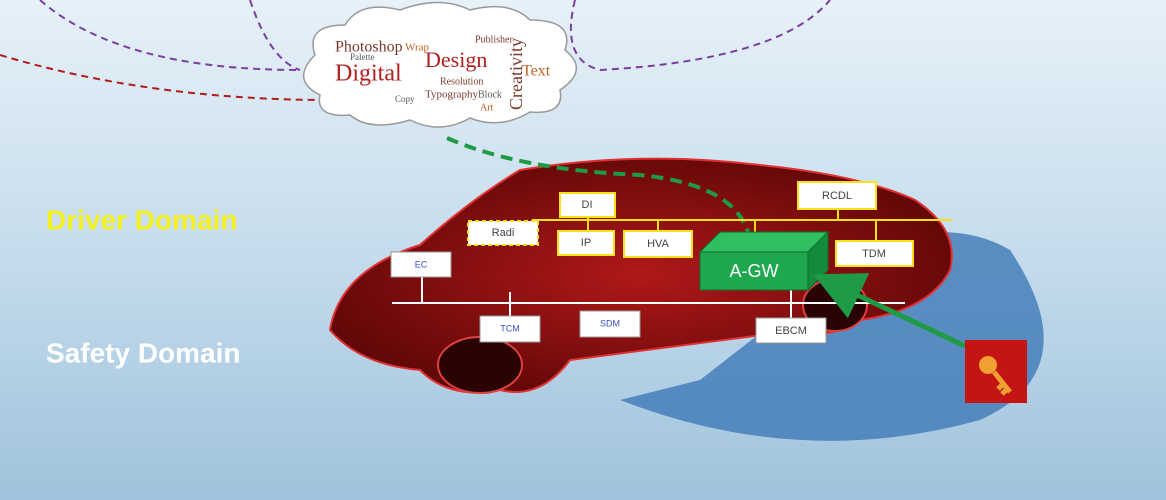  I want to click on gateway: A-GW, so click(764, 261).